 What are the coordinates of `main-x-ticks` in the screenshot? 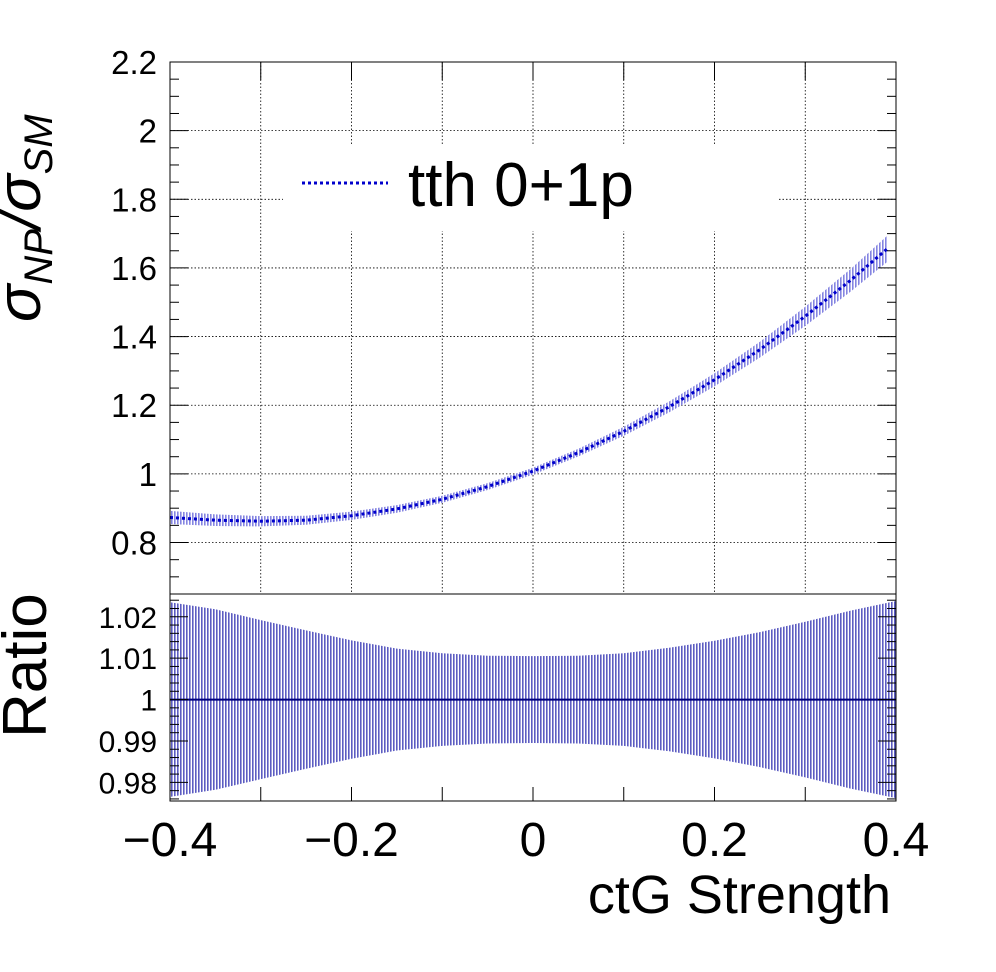 It's located at (533, 71).